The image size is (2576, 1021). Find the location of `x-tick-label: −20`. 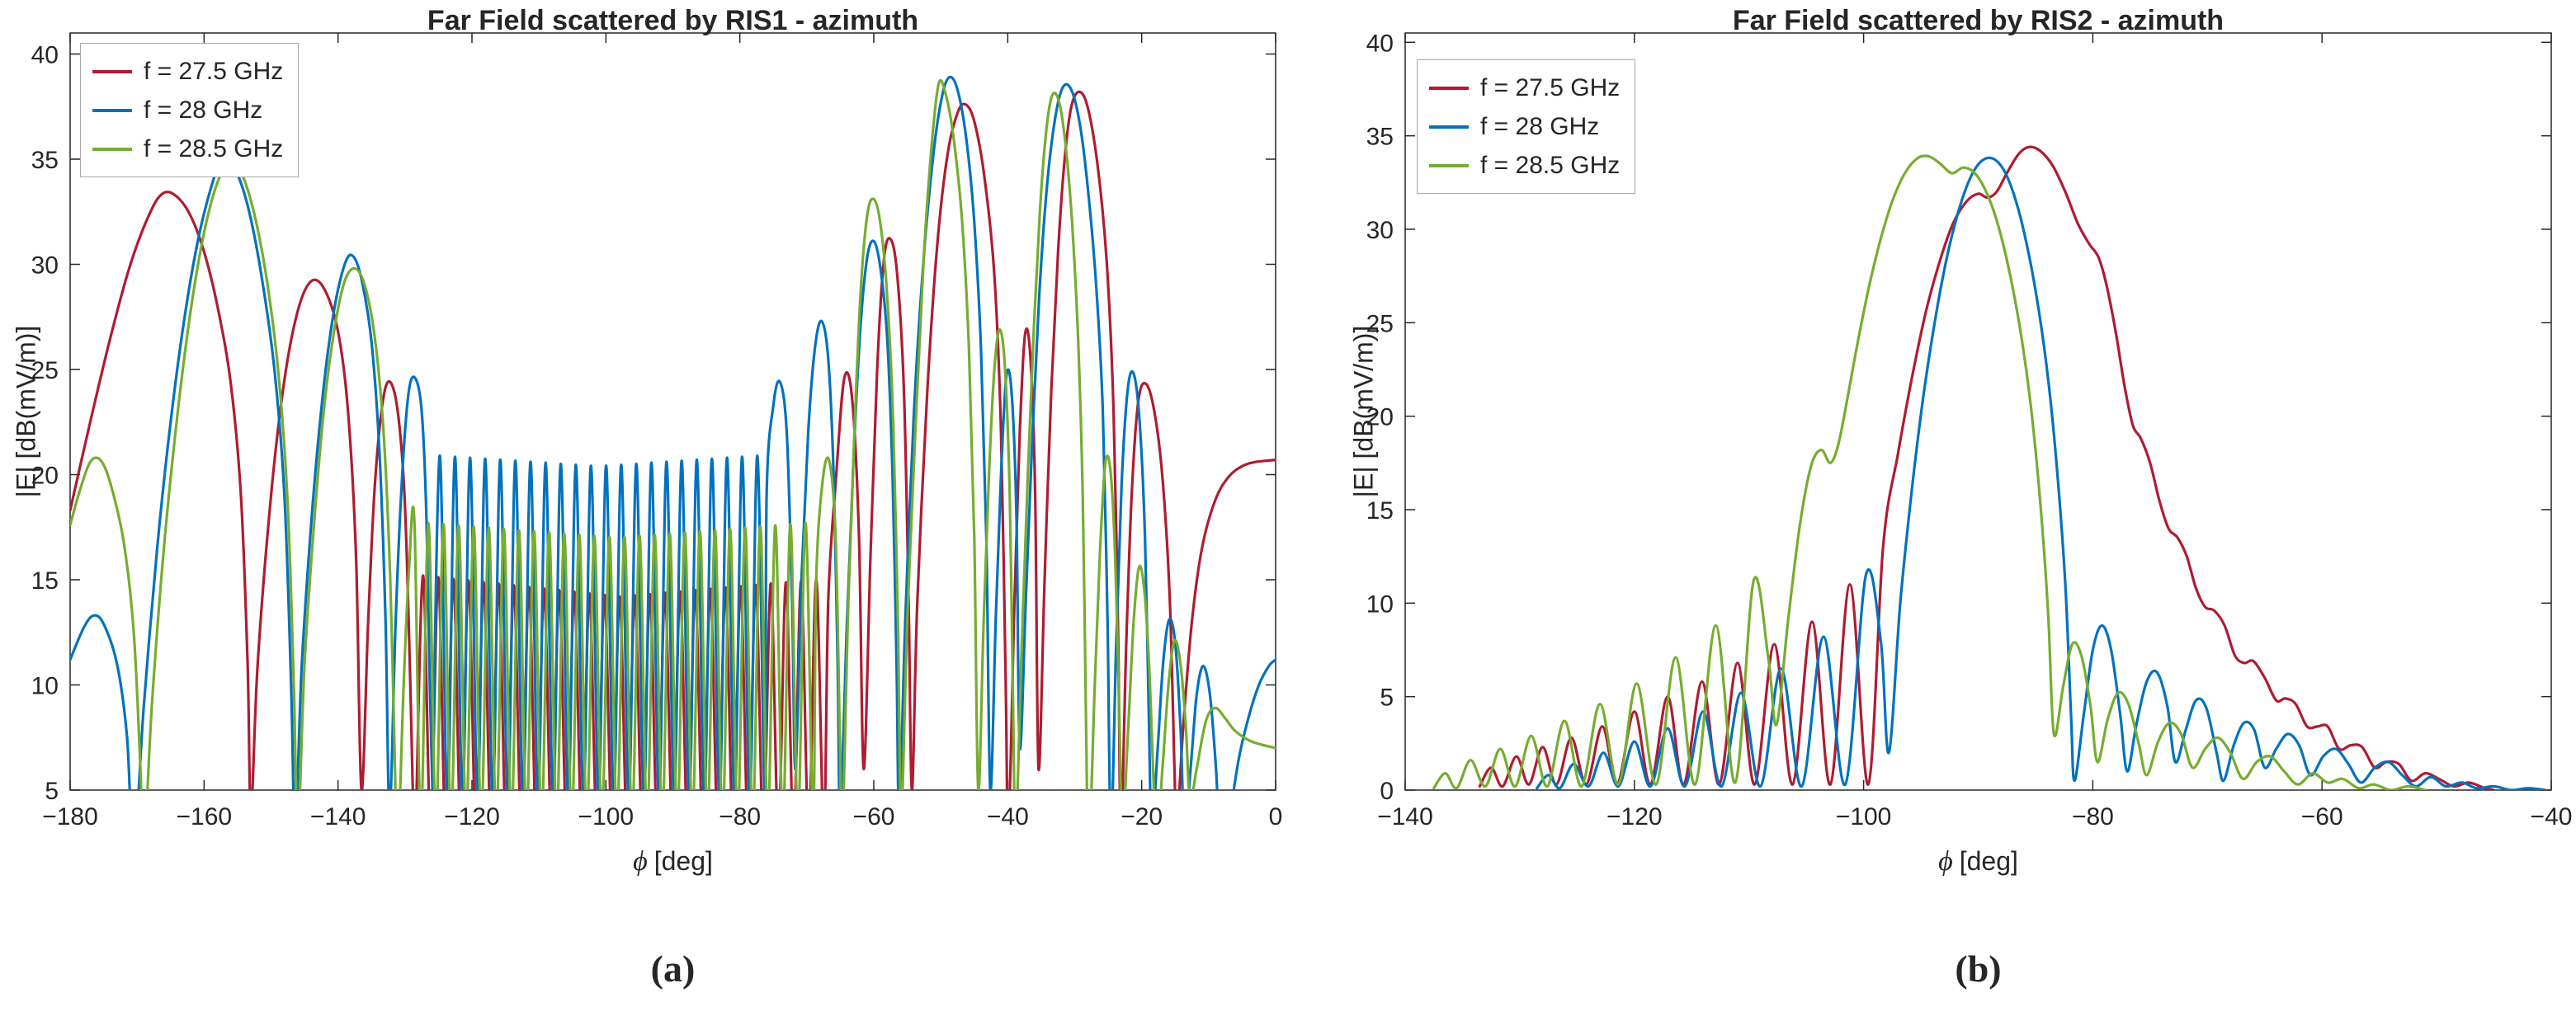

x-tick-label: −20 is located at coordinates (1142, 816).